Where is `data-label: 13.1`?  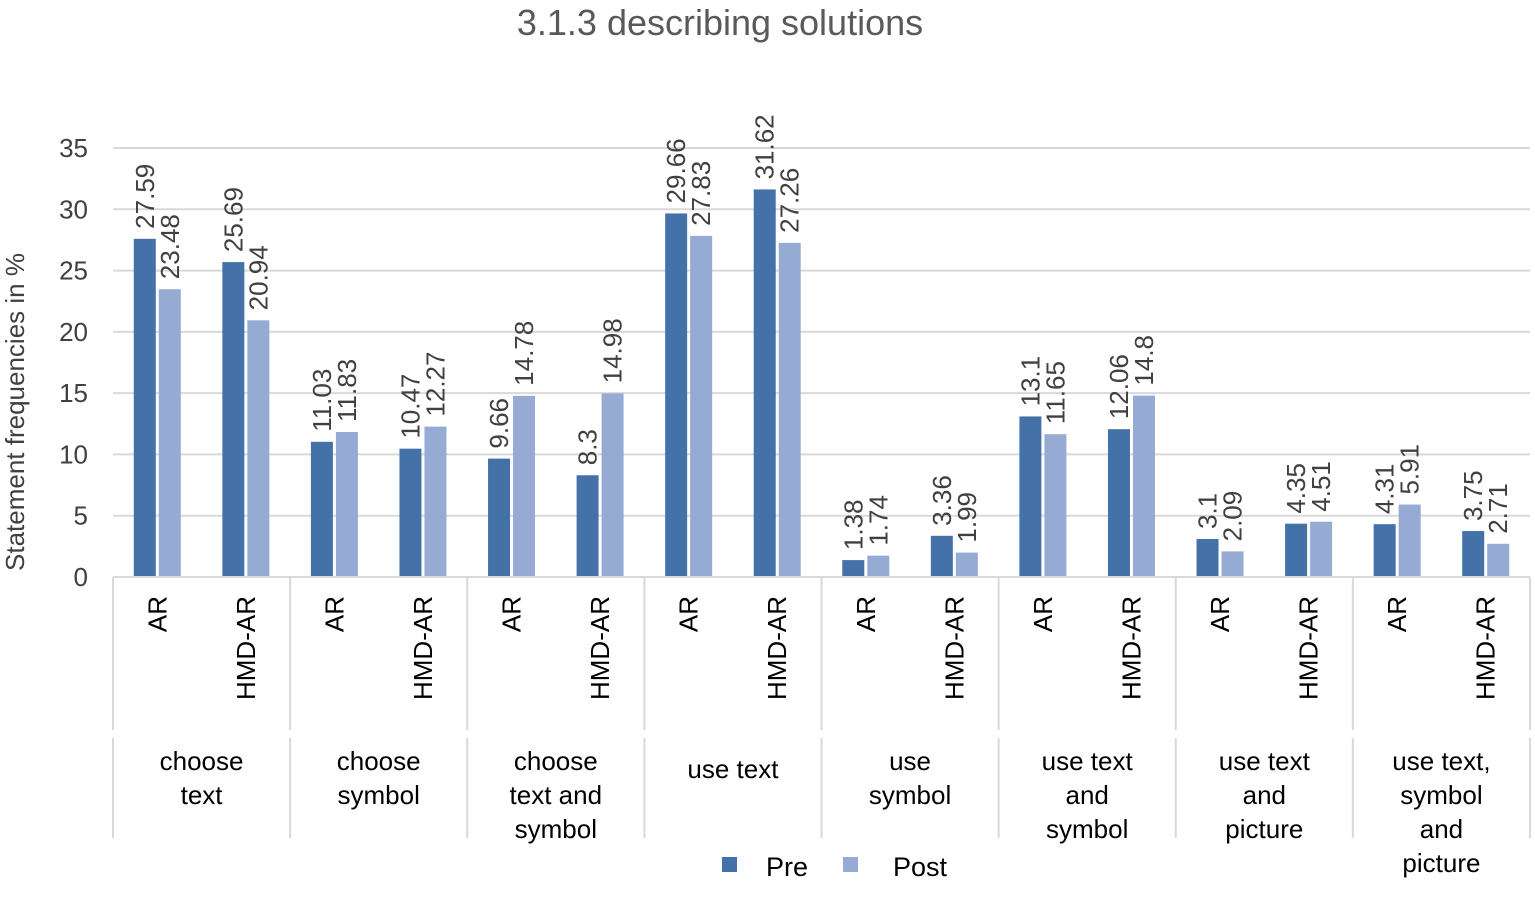
data-label: 13.1 is located at coordinates (1030, 381).